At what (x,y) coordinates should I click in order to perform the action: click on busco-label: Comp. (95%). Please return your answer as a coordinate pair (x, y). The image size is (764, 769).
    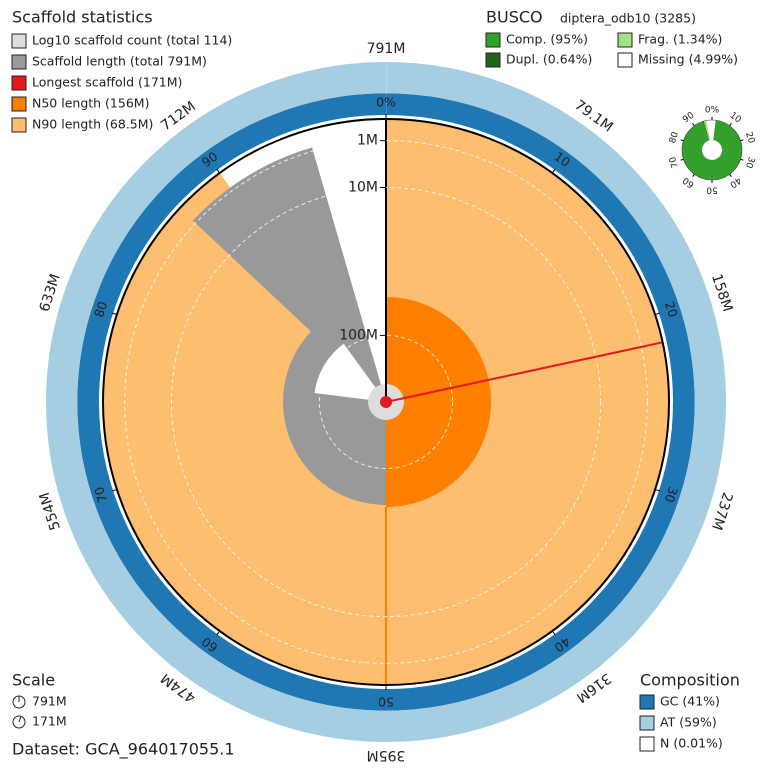
    Looking at the image, I should click on (547, 39).